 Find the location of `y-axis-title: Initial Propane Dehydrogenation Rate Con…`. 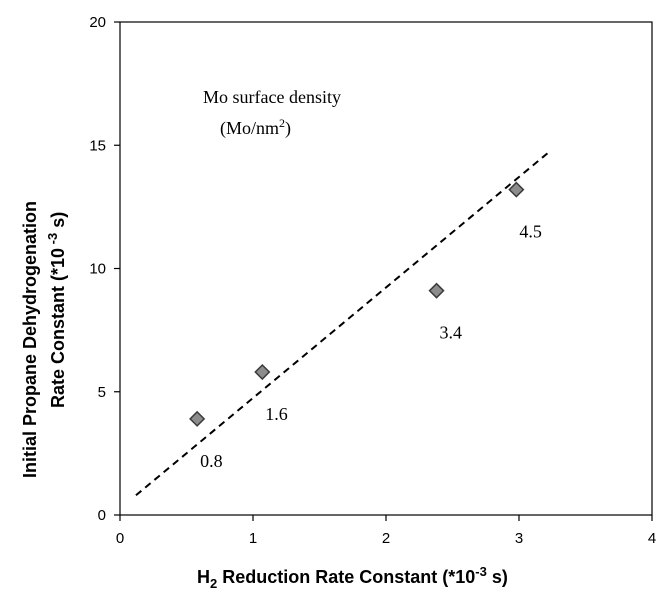

y-axis-title: Initial Propane Dehydrogenation Rate Con… is located at coordinates (44, 339).